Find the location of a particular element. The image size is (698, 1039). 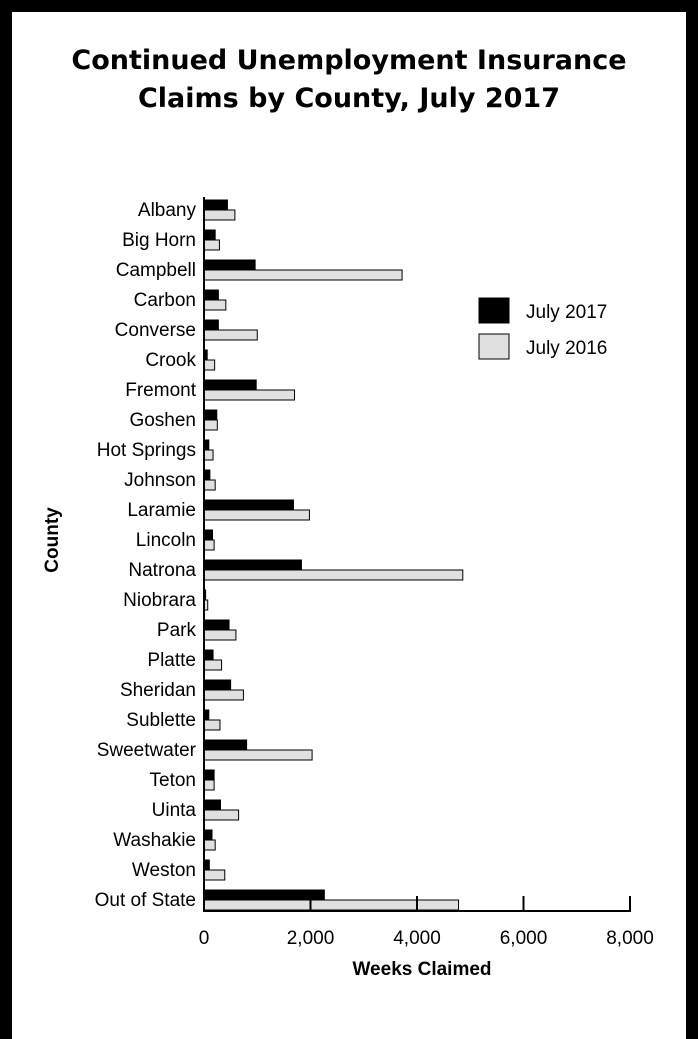

y-tick-label-out-of-state: Out of State is located at coordinates (145, 900).